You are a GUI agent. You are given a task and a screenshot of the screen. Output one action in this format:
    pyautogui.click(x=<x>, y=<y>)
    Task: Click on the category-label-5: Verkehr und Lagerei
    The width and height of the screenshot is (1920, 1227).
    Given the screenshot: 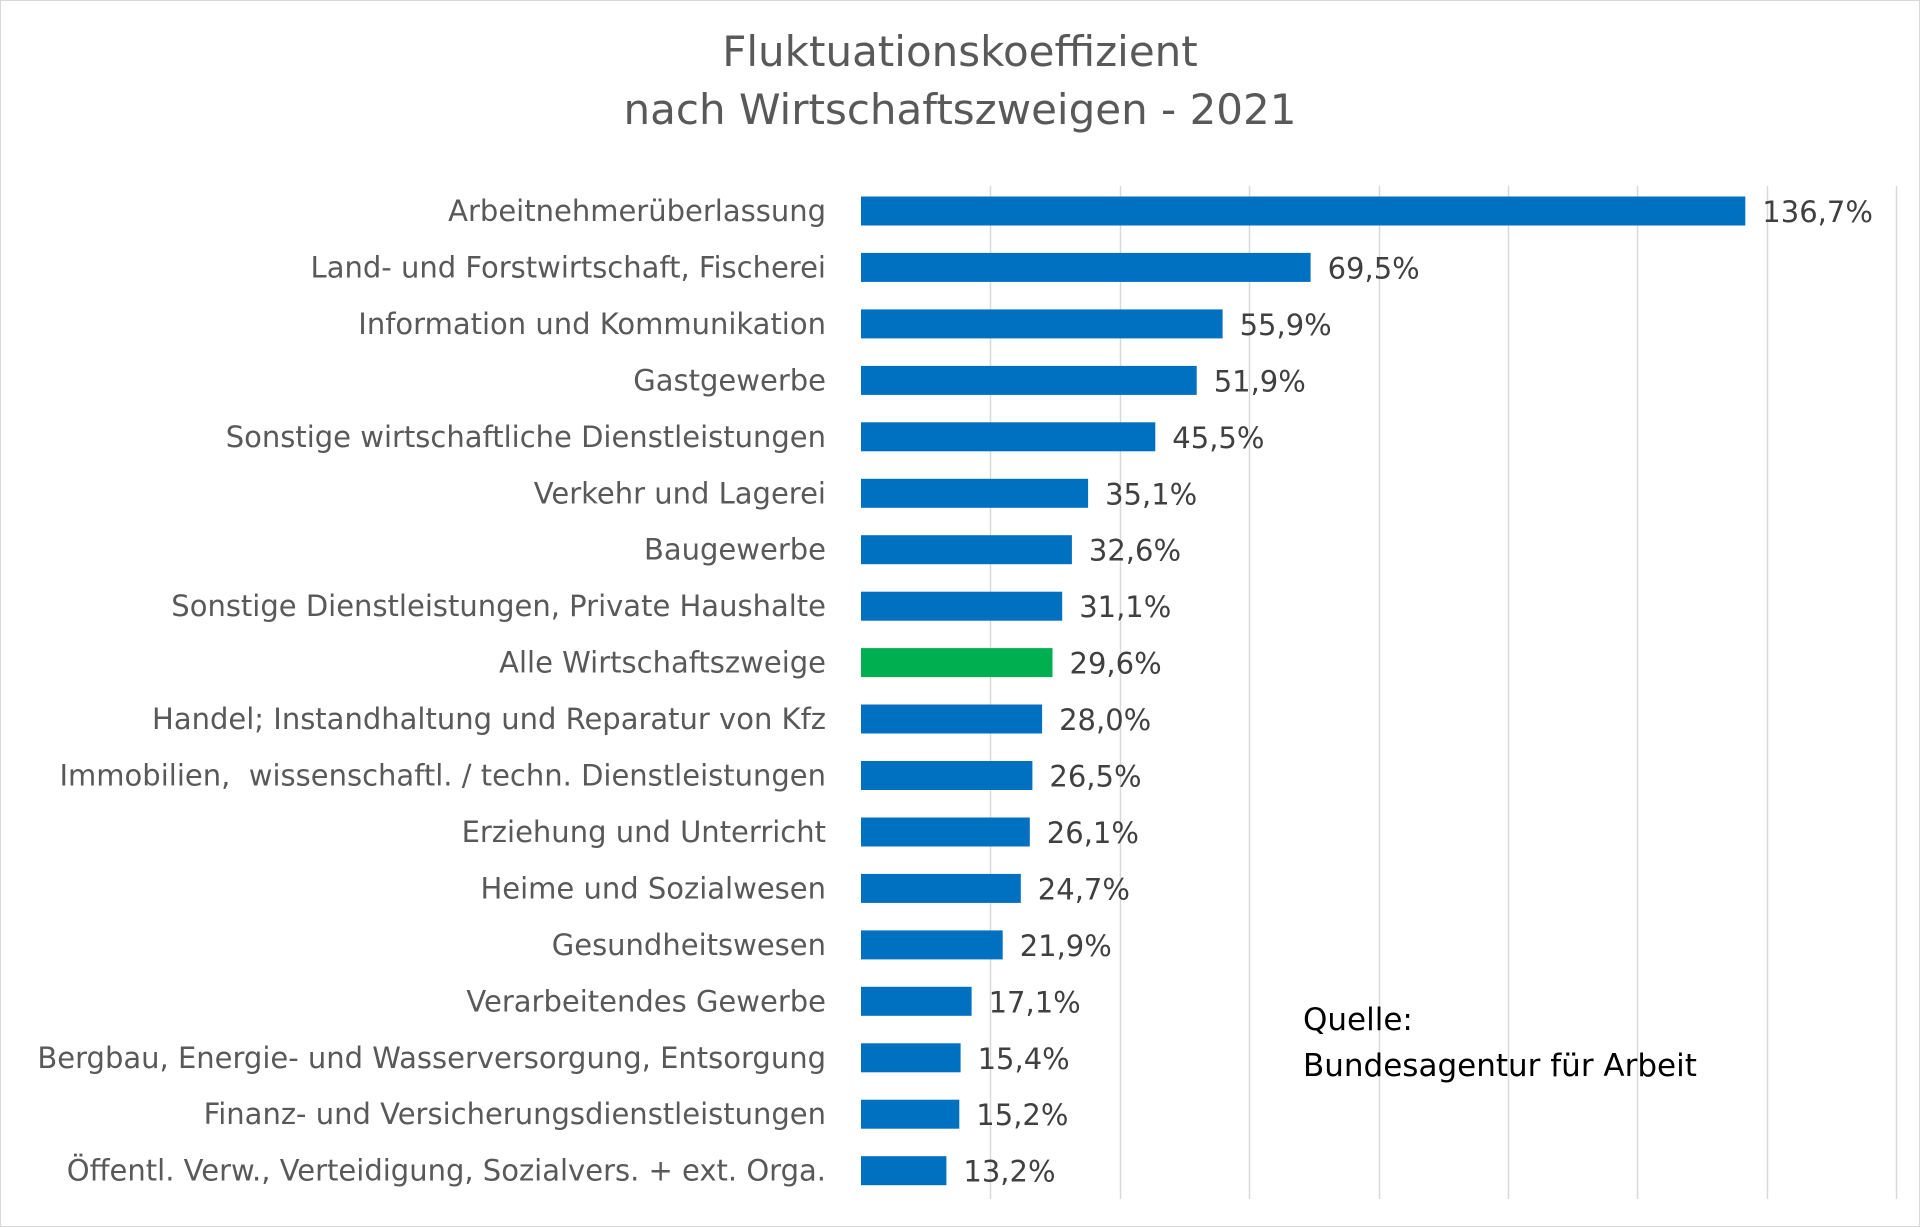 What is the action you would take?
    pyautogui.click(x=680, y=493)
    